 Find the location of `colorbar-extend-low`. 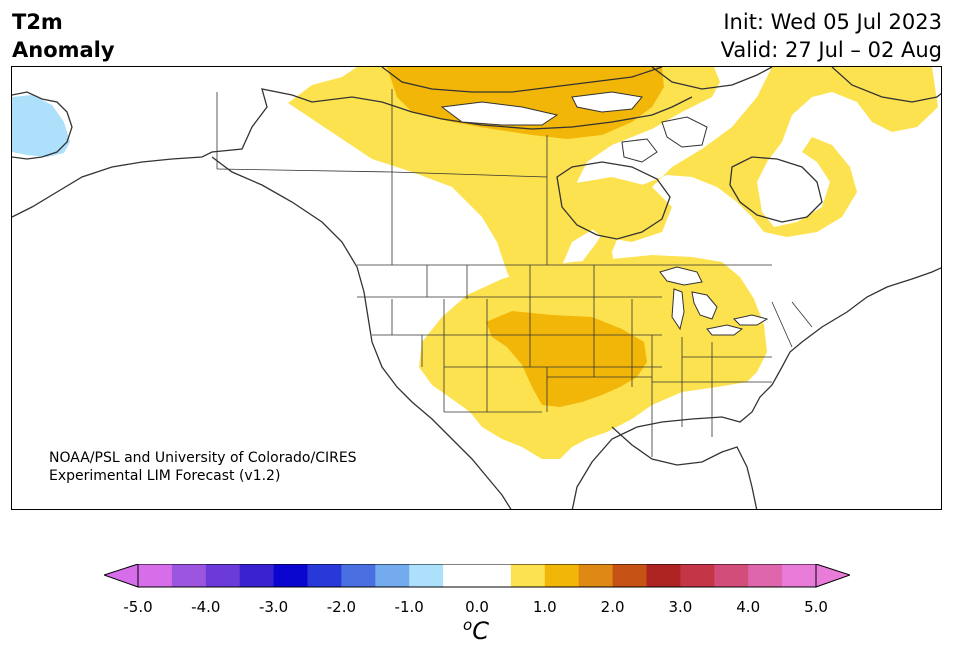

colorbar-extend-low is located at coordinates (121, 576).